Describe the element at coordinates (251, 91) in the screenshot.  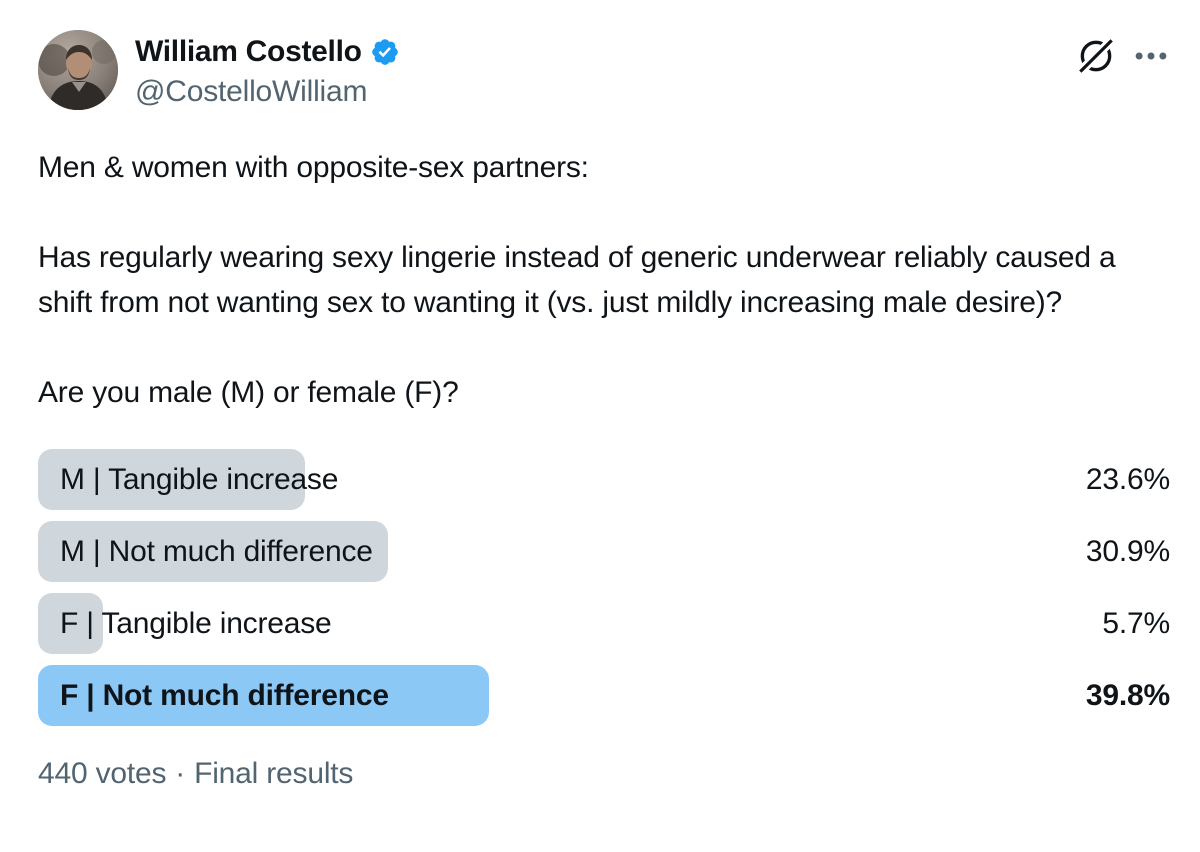
I see `user-handle: @CostelloWilliam` at that location.